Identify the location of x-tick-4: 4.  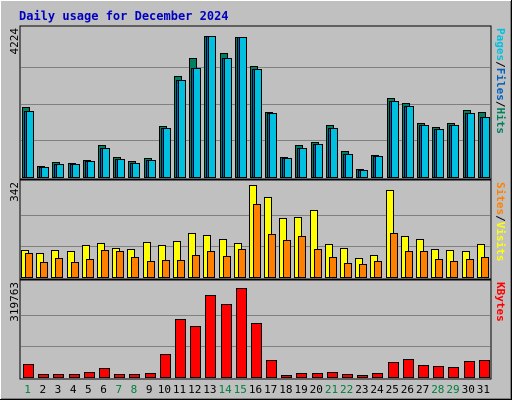
(73, 389).